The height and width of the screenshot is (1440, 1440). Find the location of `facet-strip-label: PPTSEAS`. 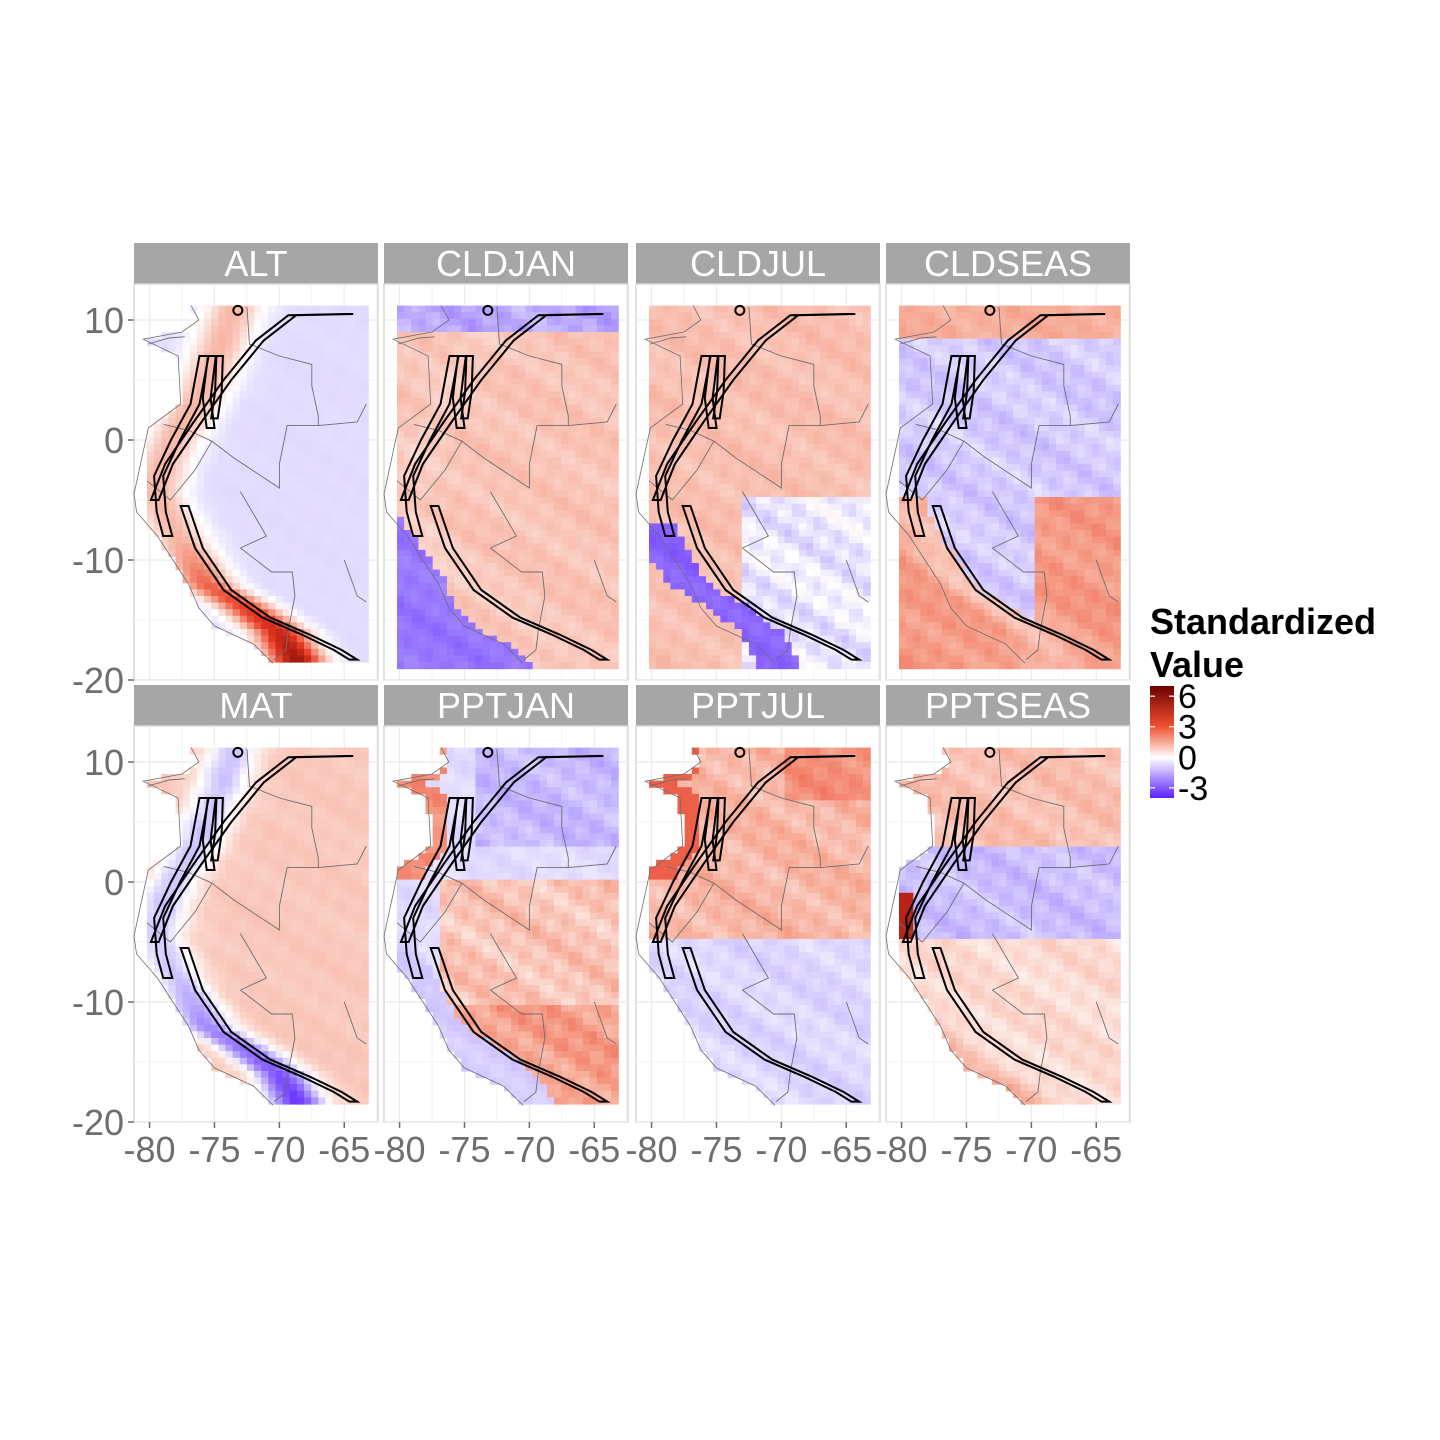

facet-strip-label: PPTSEAS is located at coordinates (1008, 705).